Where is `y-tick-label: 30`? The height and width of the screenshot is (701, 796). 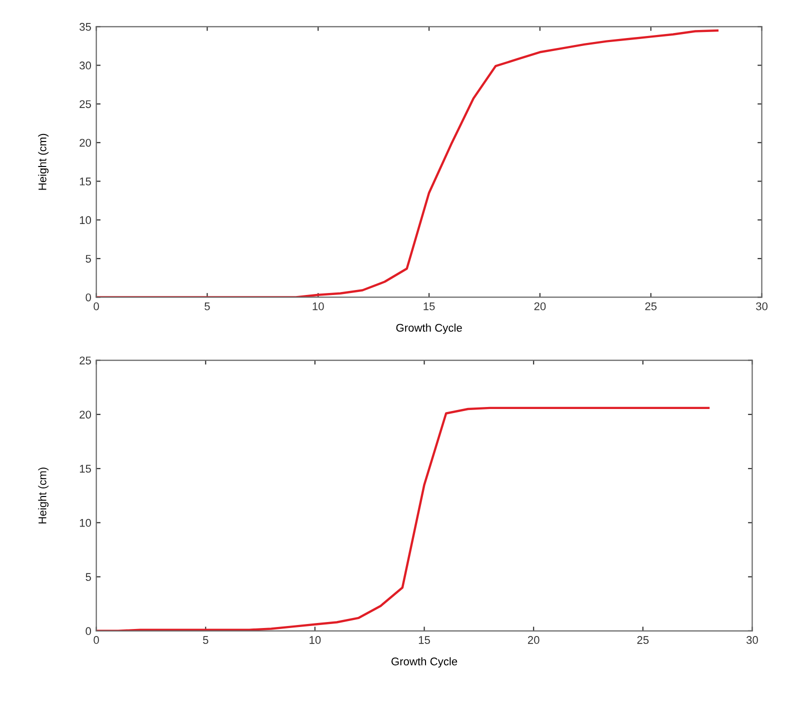
y-tick-label: 30 is located at coordinates (86, 66).